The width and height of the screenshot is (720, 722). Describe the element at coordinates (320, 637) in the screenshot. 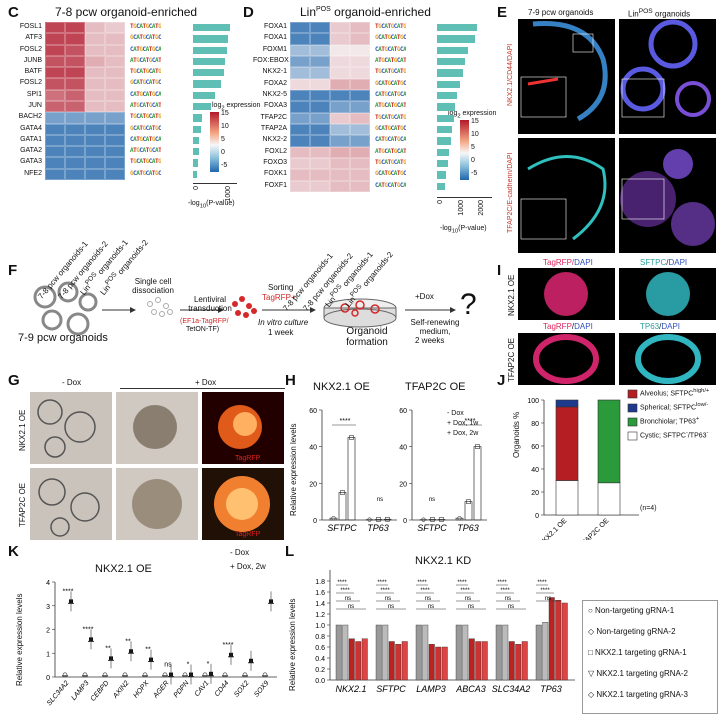

I see `l-ytick-label-4: 0.8` at that location.